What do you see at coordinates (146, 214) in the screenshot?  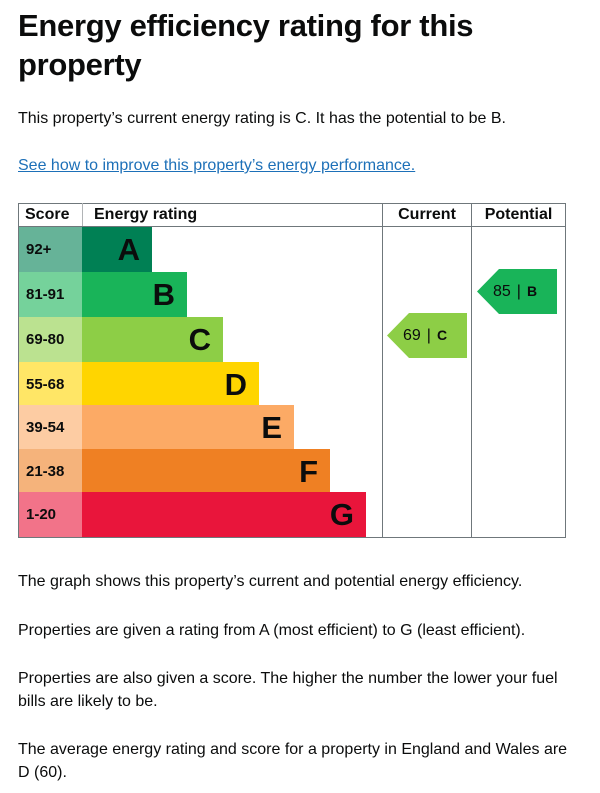 I see `energy-rating-header: Energy rating` at bounding box center [146, 214].